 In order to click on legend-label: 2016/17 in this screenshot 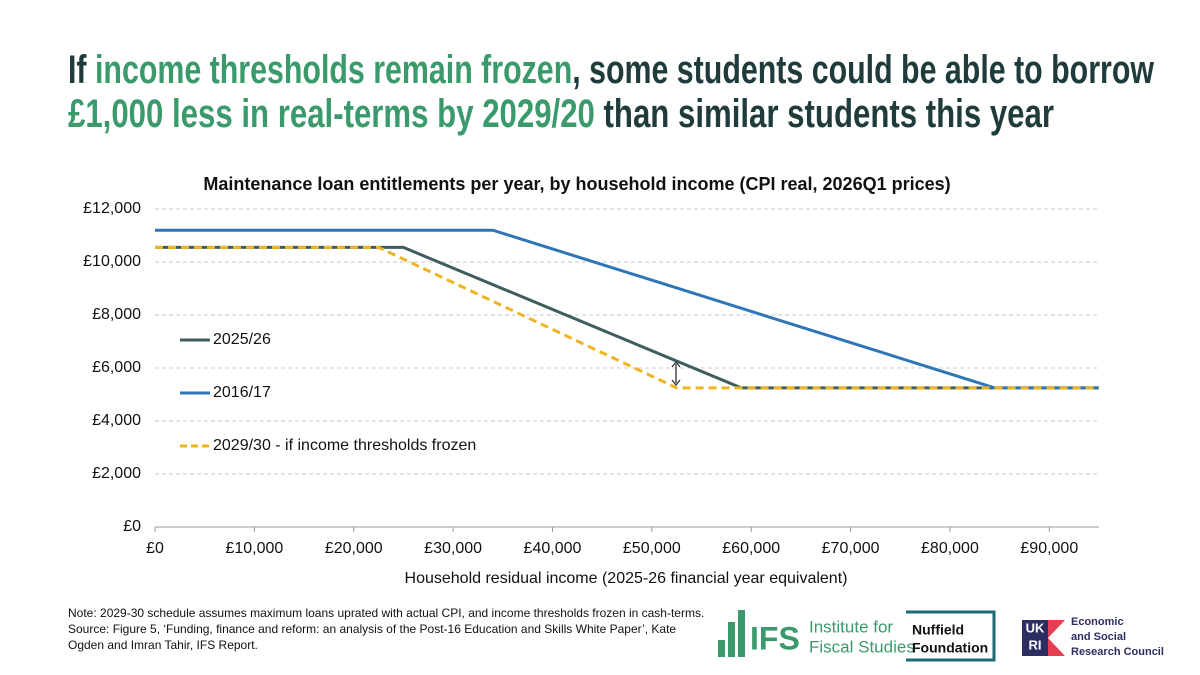, I will do `click(242, 392)`.